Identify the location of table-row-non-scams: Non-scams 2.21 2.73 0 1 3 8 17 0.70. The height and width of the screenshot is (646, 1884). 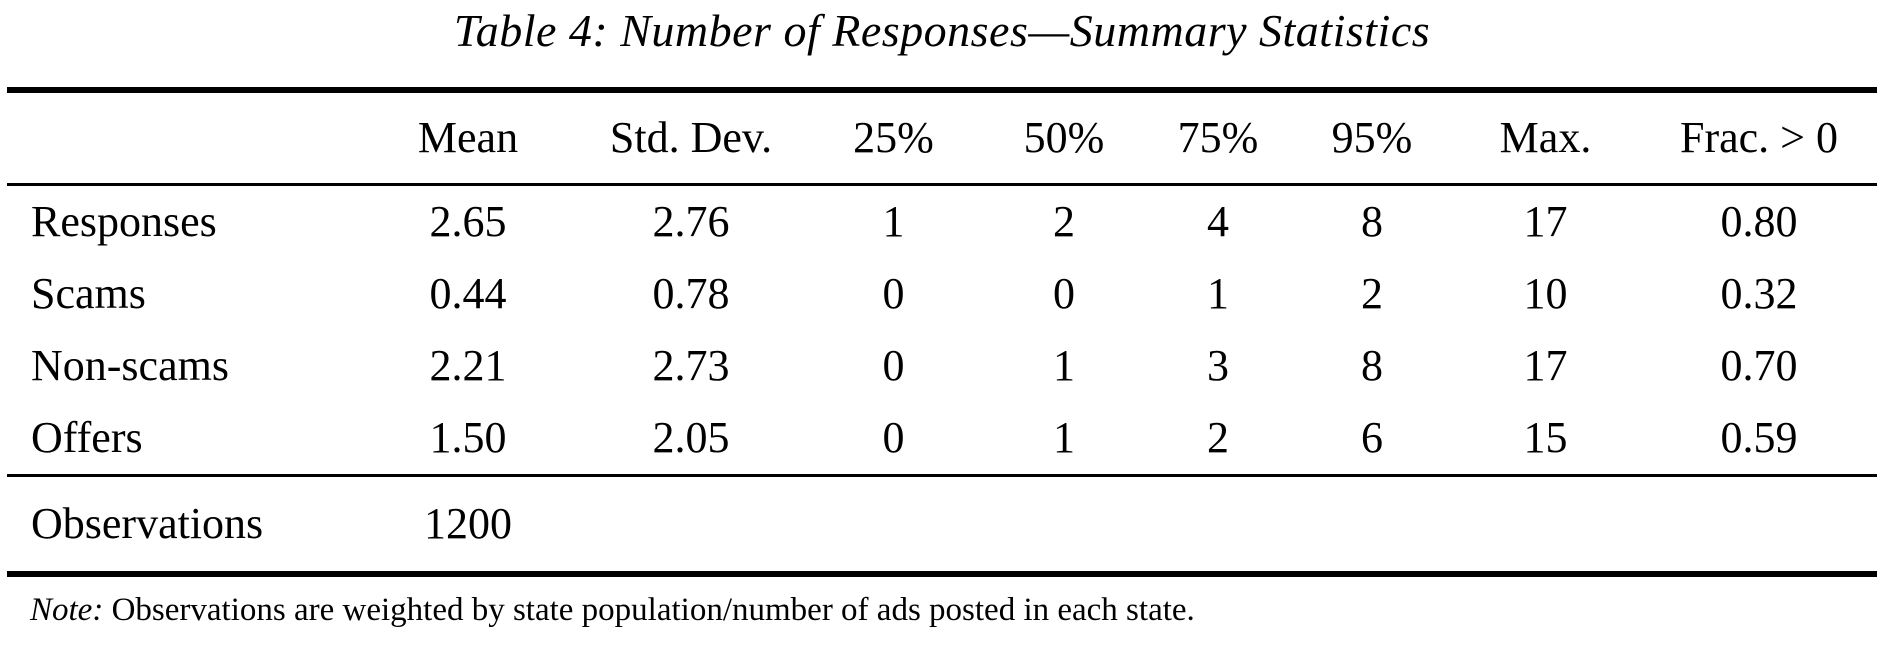
(942, 366).